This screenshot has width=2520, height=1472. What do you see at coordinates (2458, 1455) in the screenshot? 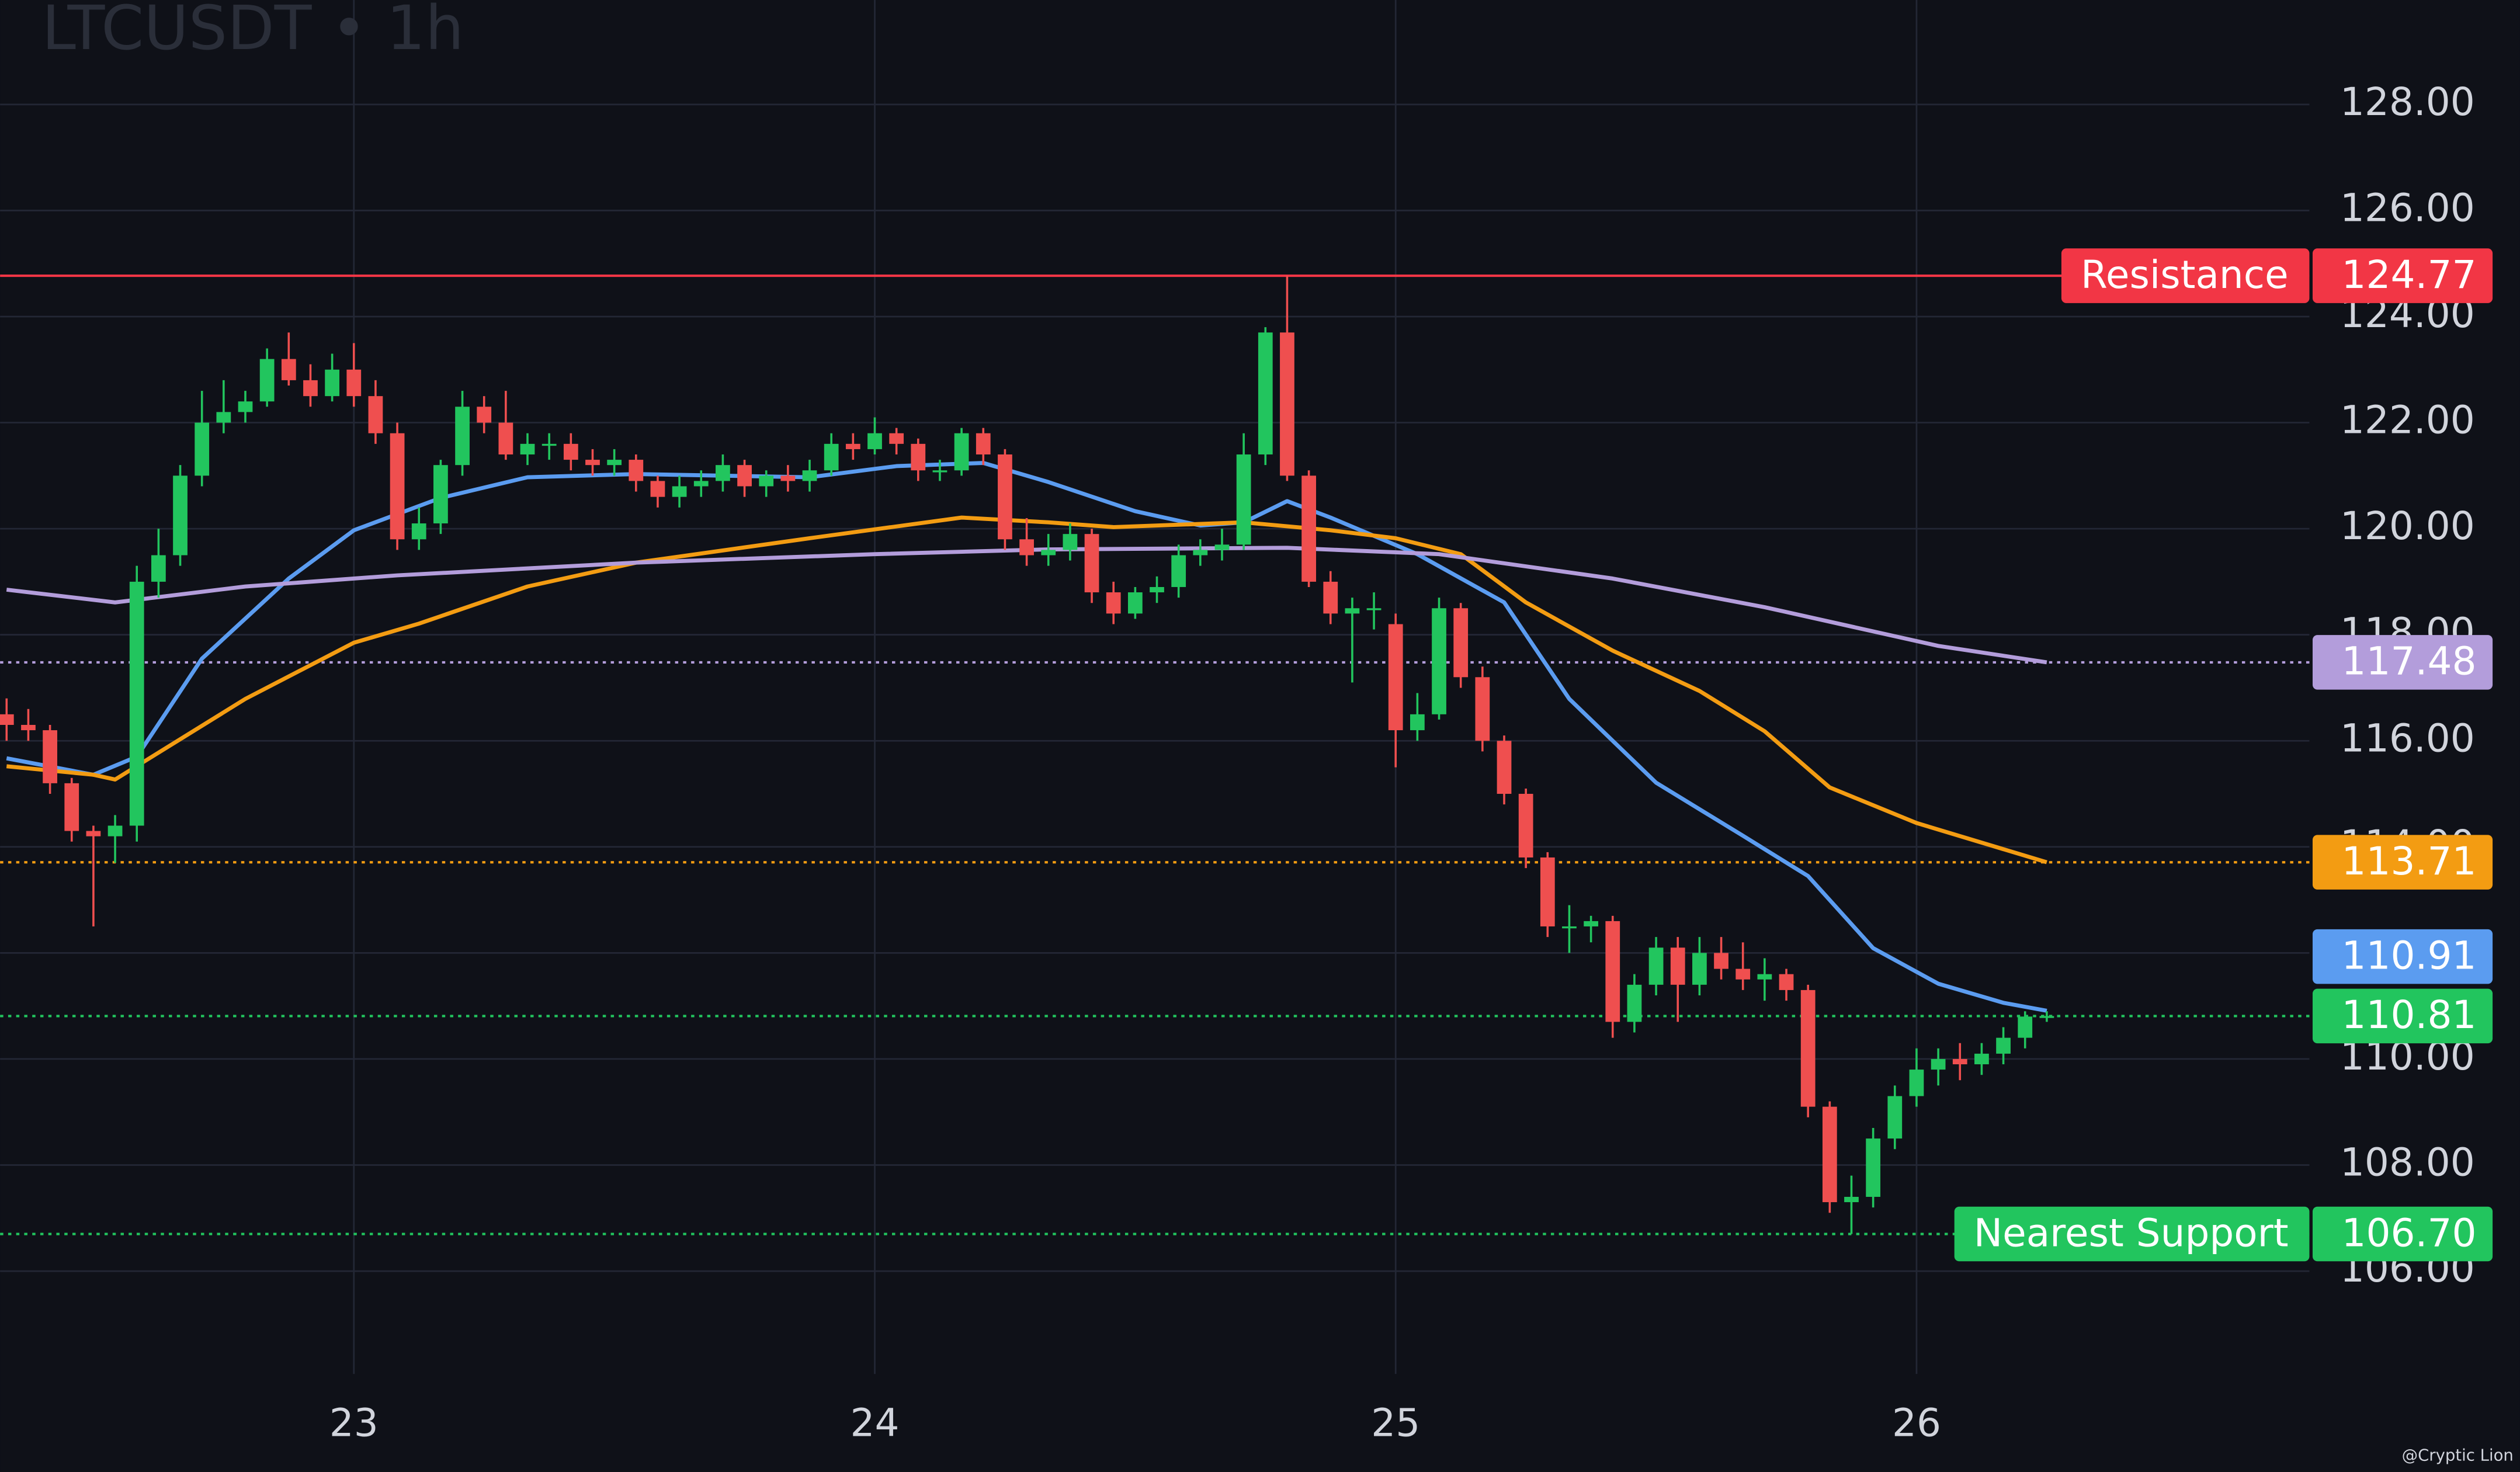
I see `watermark: @Cryptic Lion` at bounding box center [2458, 1455].